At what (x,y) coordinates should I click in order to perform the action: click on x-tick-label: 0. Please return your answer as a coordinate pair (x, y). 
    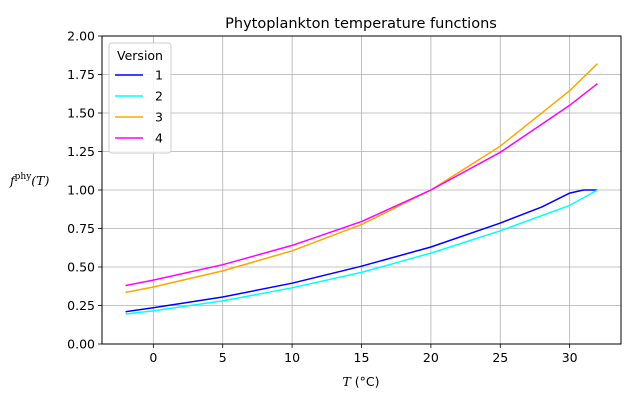
    Looking at the image, I should click on (153, 357).